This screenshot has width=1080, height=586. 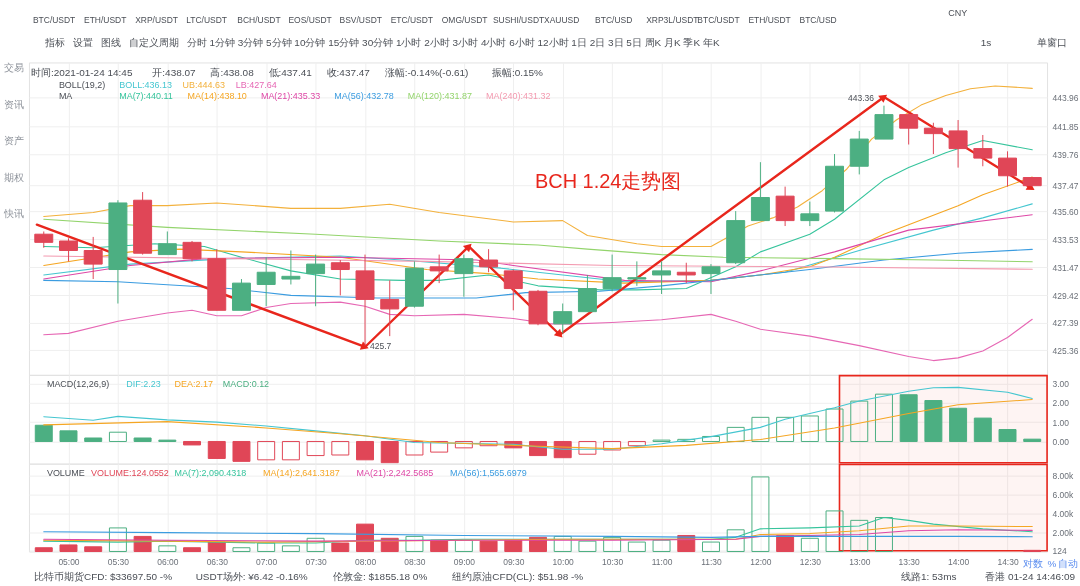 What do you see at coordinates (1068, 564) in the screenshot?
I see `text: 自动` at bounding box center [1068, 564].